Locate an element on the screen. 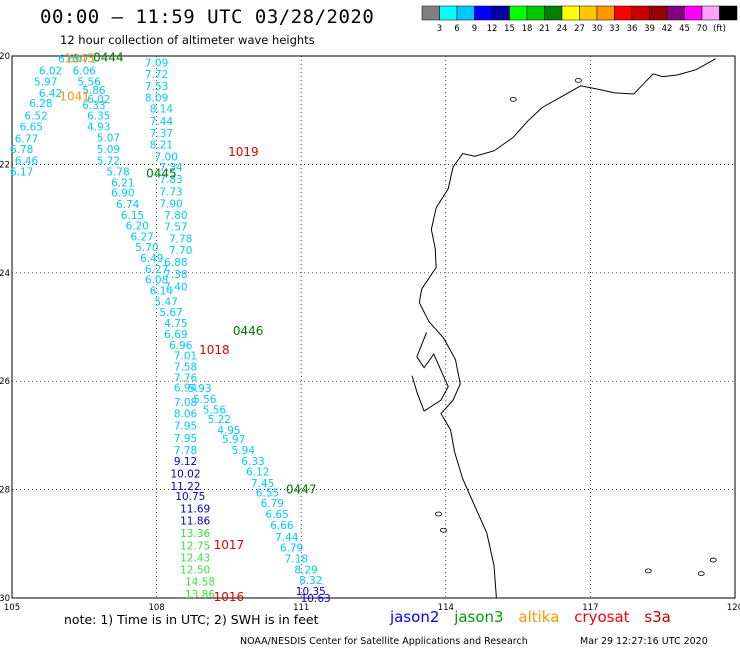  pass-time-label: 1041 is located at coordinates (74, 97).